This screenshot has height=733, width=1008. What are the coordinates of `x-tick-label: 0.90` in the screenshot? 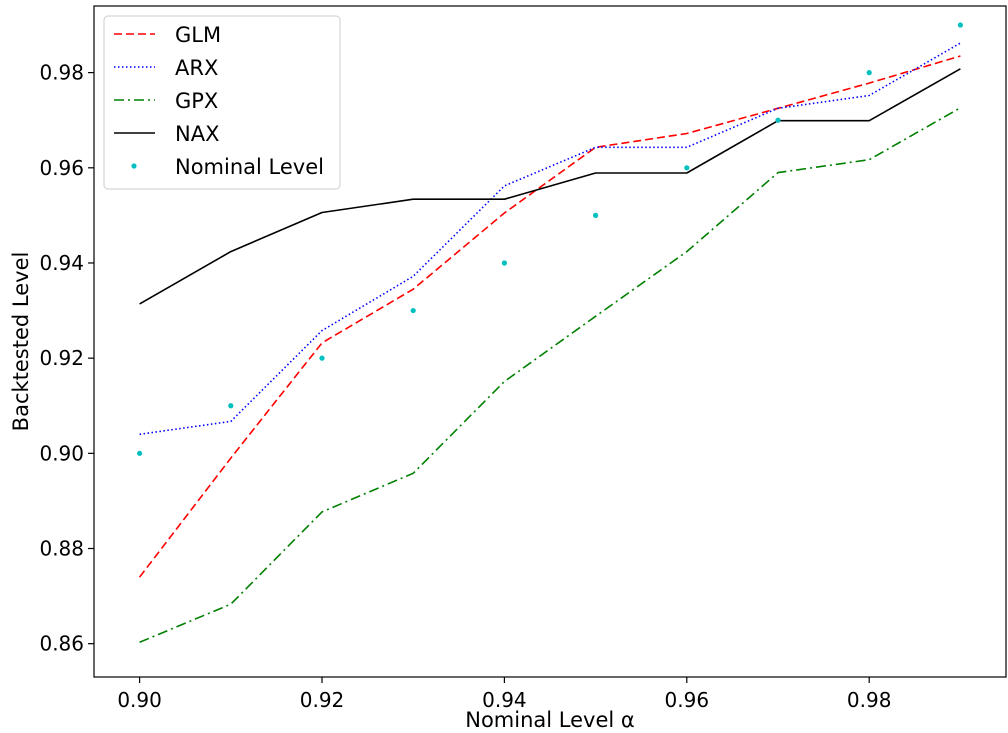 It's located at (139, 700).